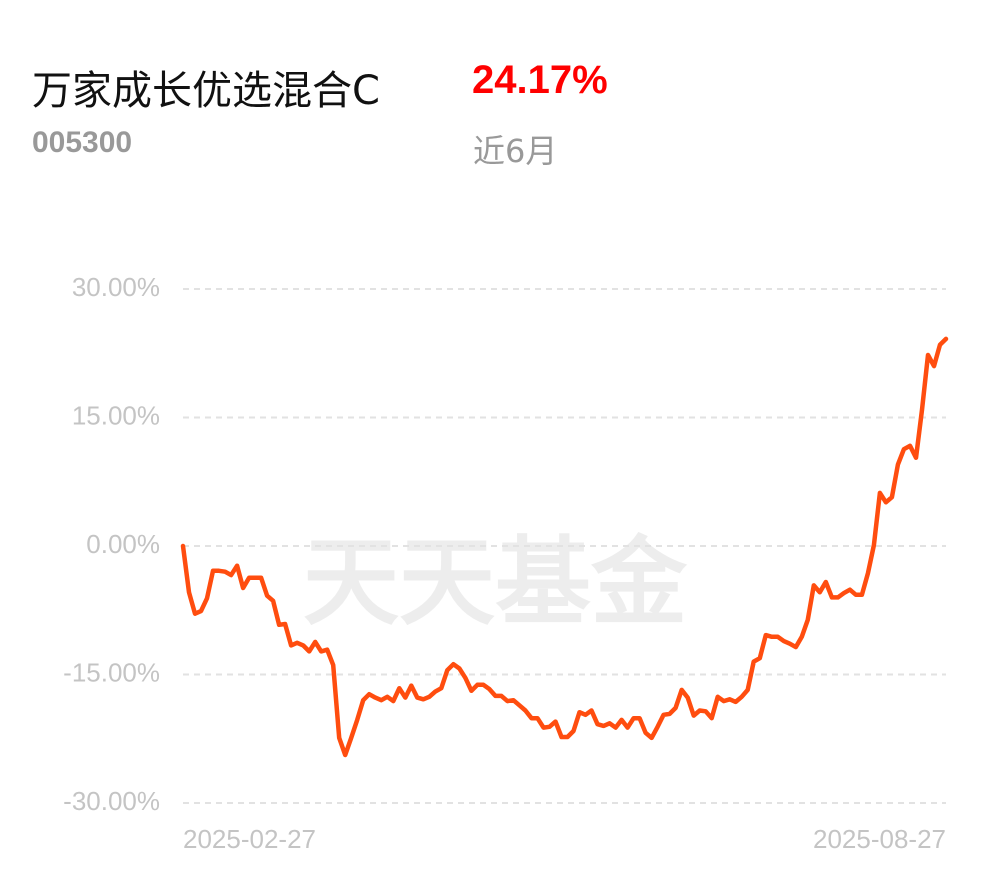 This screenshot has height=878, width=990. What do you see at coordinates (111, 672) in the screenshot?
I see `y-tick-label: -15.00%` at bounding box center [111, 672].